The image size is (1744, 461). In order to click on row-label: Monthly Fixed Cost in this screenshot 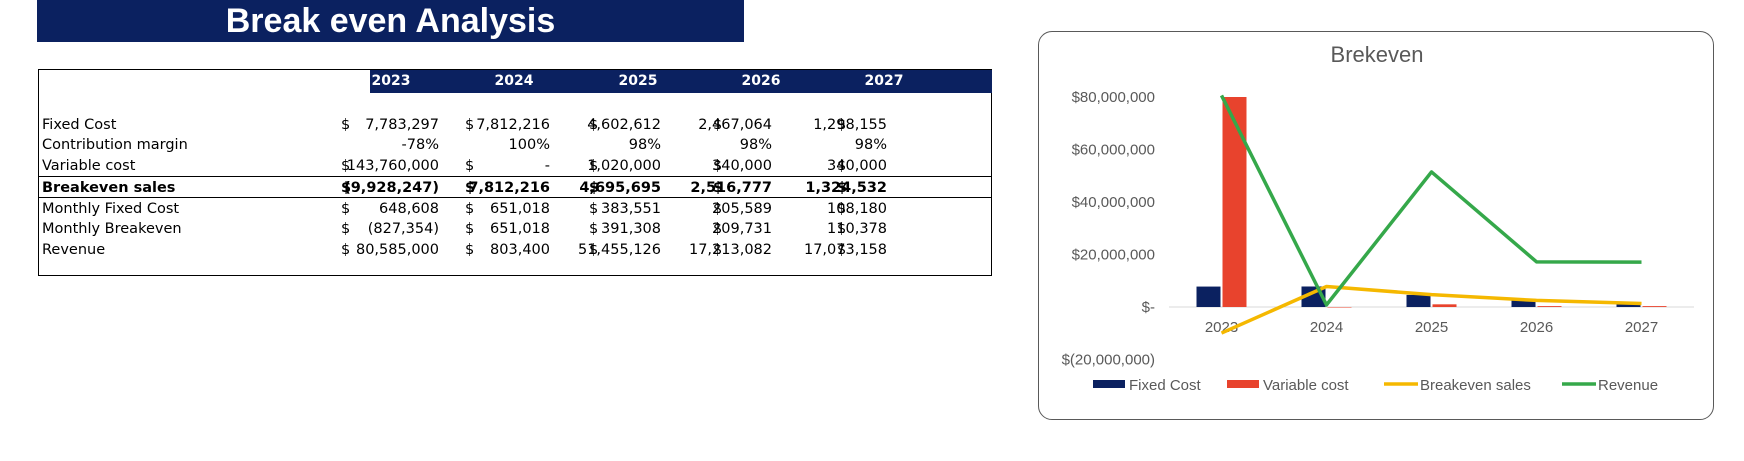, I will do `click(111, 209)`.